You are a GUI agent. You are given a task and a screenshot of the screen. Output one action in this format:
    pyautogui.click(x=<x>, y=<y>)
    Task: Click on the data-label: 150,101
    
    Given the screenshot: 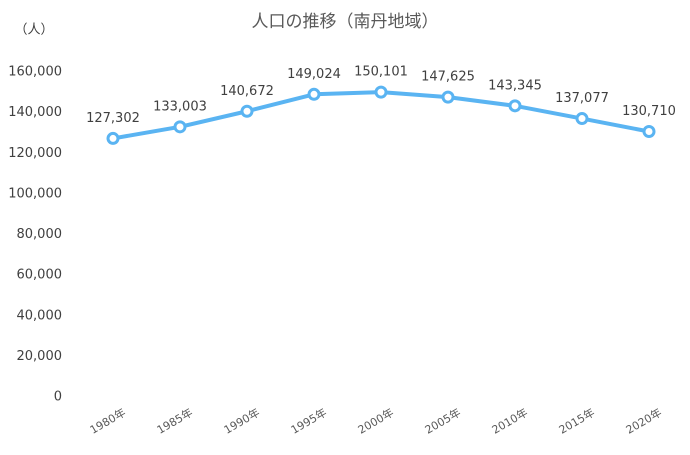 What is the action you would take?
    pyautogui.click(x=381, y=72)
    